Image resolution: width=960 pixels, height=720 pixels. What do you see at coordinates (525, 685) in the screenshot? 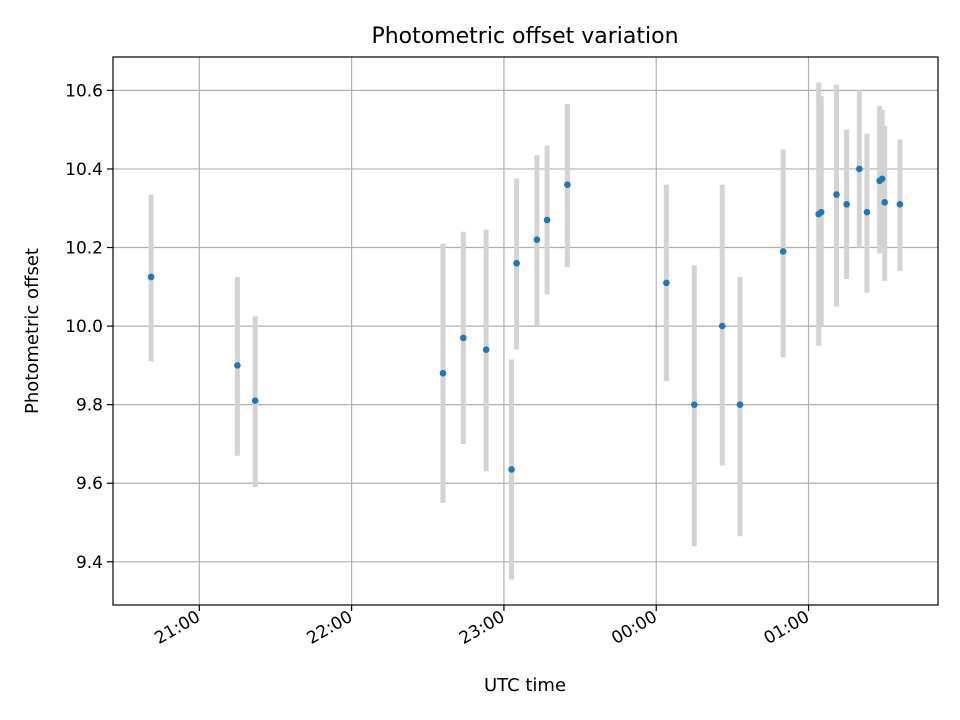
I see `x-axis-title: UTC time` at bounding box center [525, 685].